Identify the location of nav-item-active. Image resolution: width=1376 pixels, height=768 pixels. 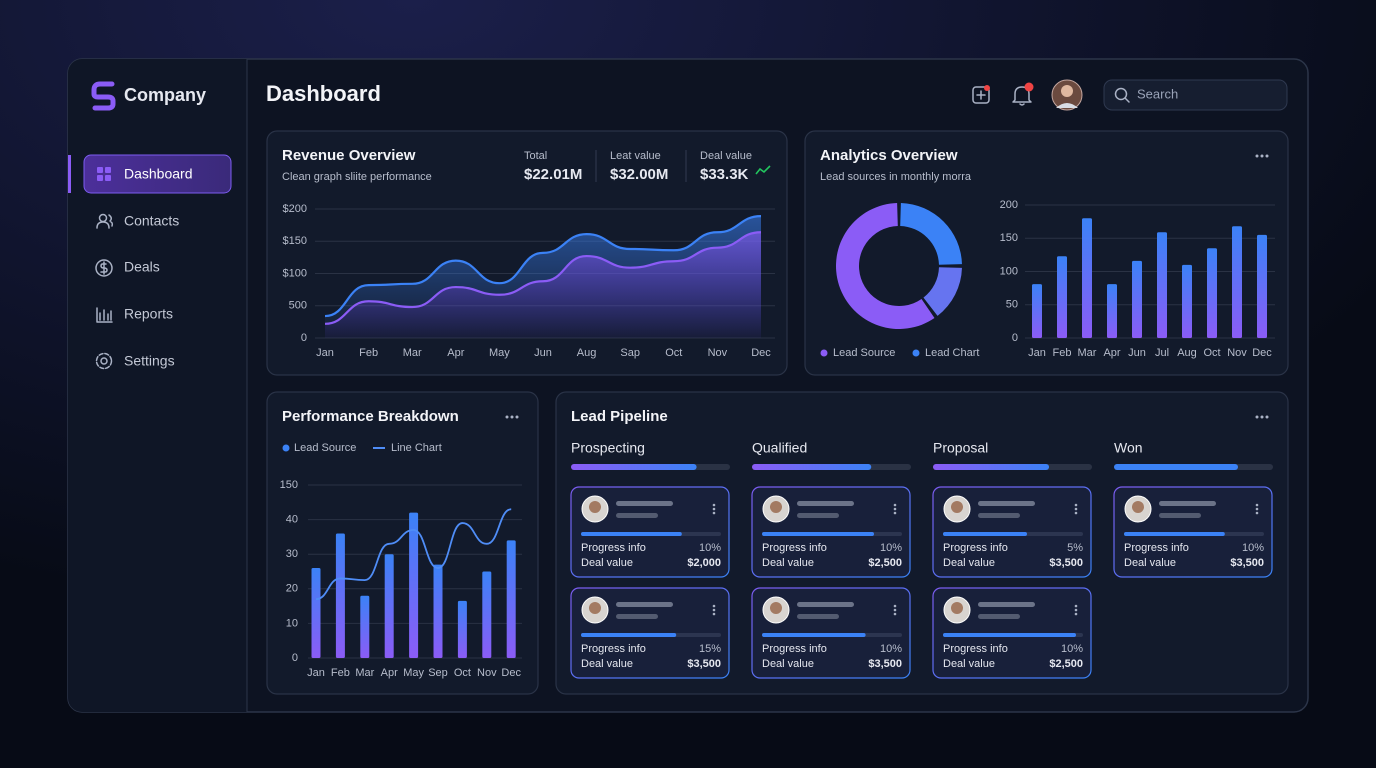
(157, 174).